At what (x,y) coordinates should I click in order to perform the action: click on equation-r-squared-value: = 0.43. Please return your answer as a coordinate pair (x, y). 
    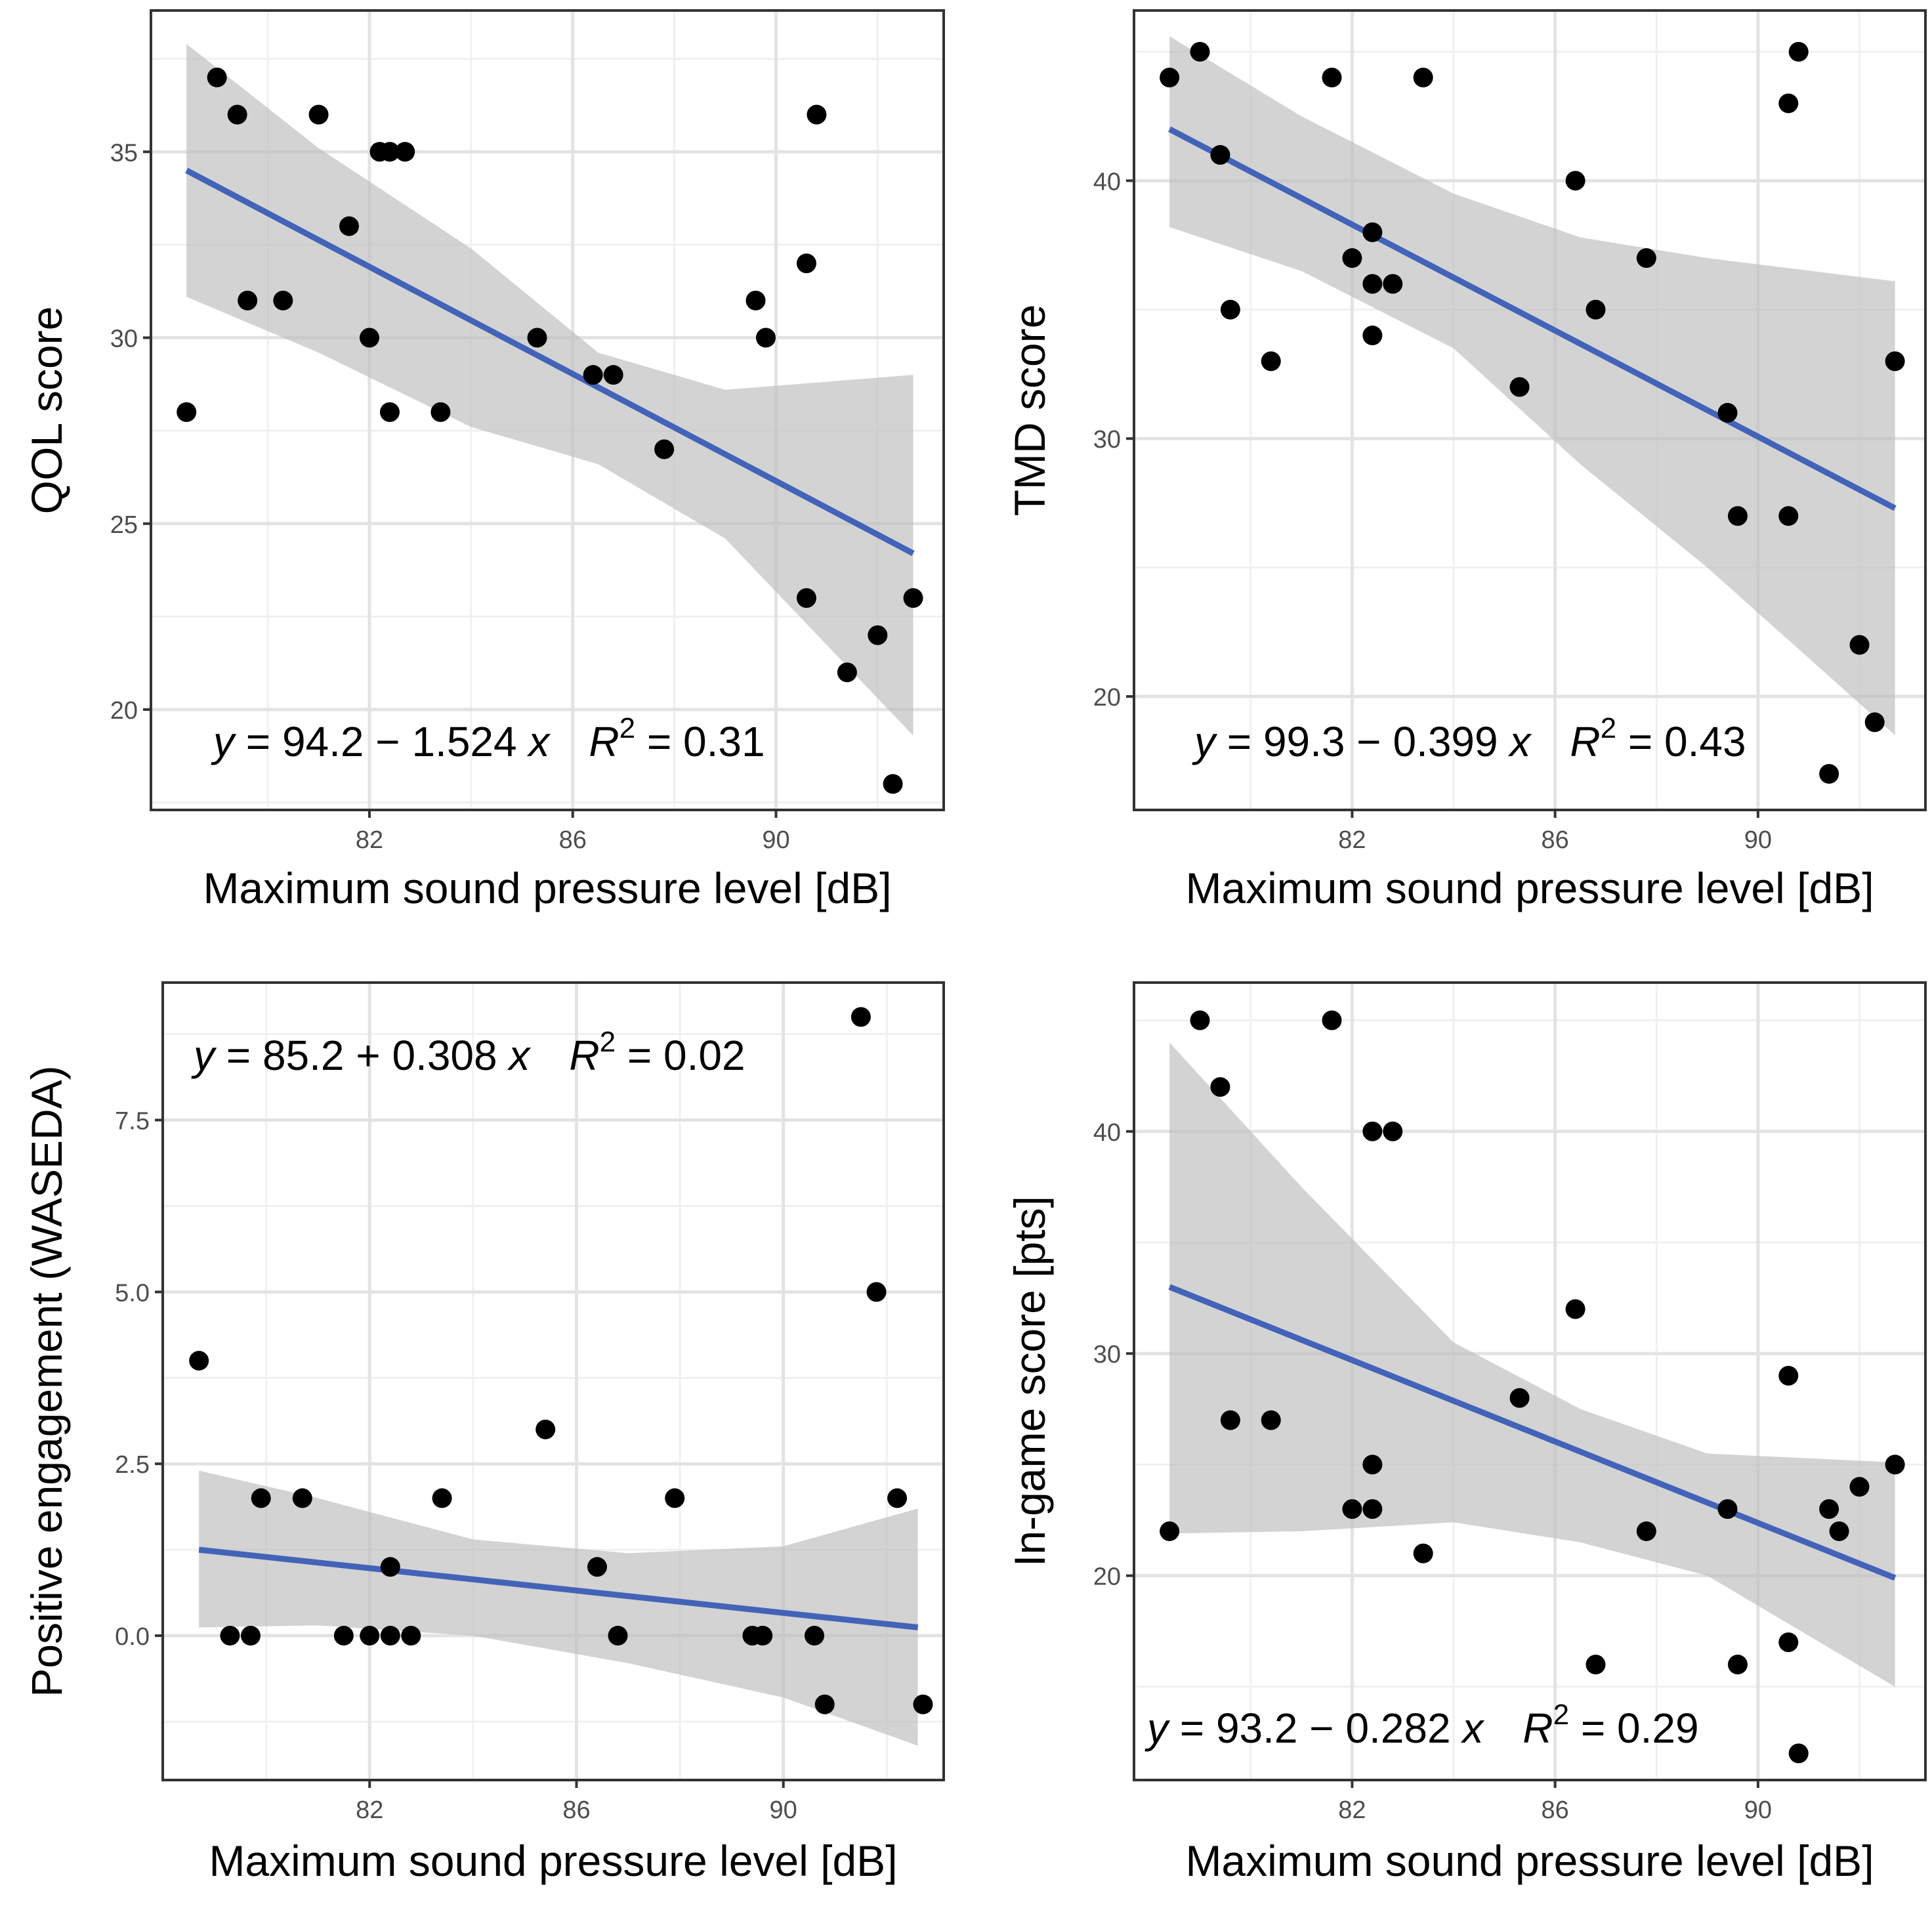
    Looking at the image, I should click on (1681, 742).